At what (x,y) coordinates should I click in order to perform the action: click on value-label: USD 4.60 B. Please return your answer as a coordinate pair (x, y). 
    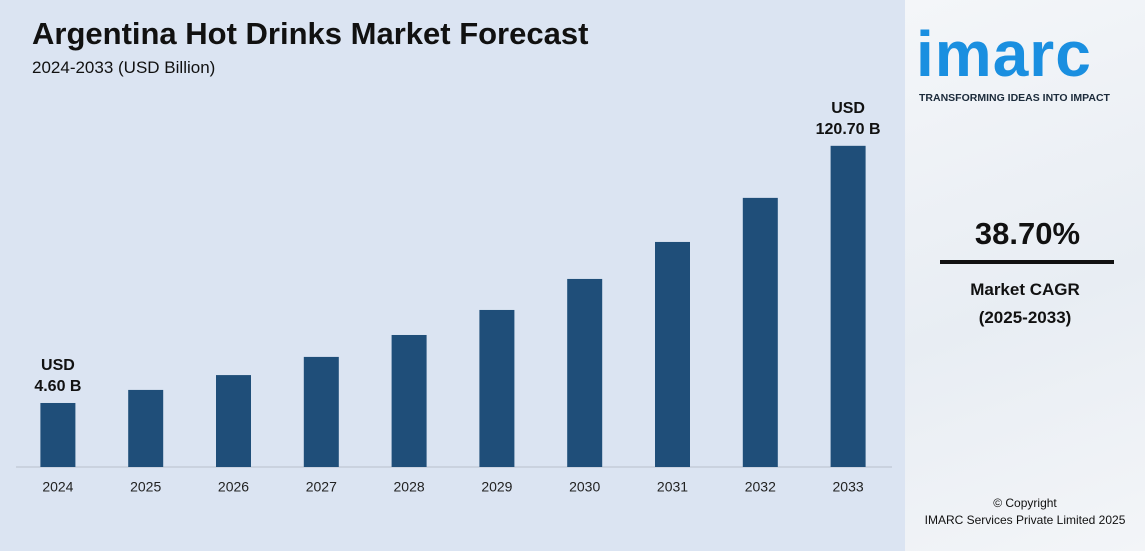
    Looking at the image, I should click on (58, 376).